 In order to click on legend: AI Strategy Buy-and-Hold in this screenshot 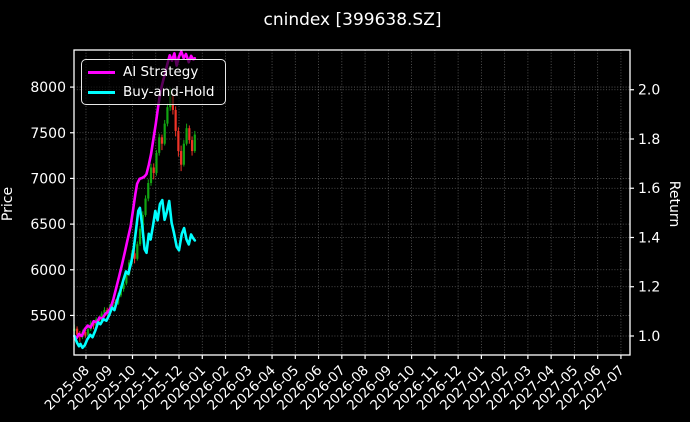, I will do `click(153, 82)`.